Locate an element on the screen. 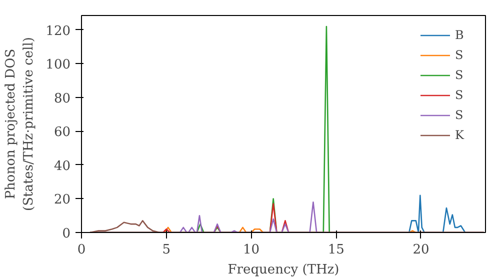  y-tick-label: 120 is located at coordinates (58, 31).